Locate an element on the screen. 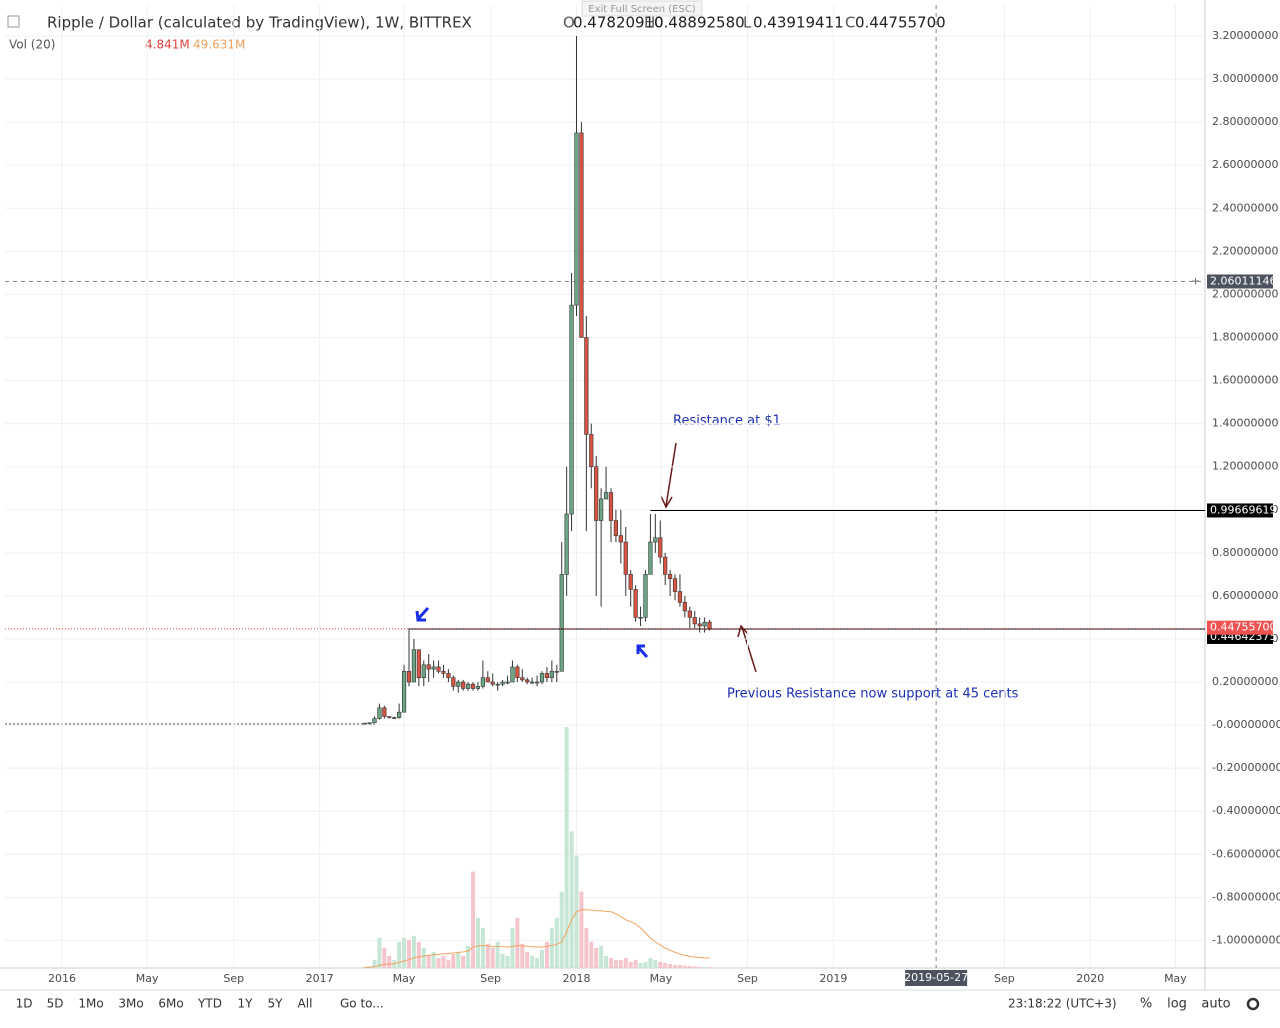 This screenshot has width=1280, height=1028. interval-button: 6Mo is located at coordinates (170, 1004).